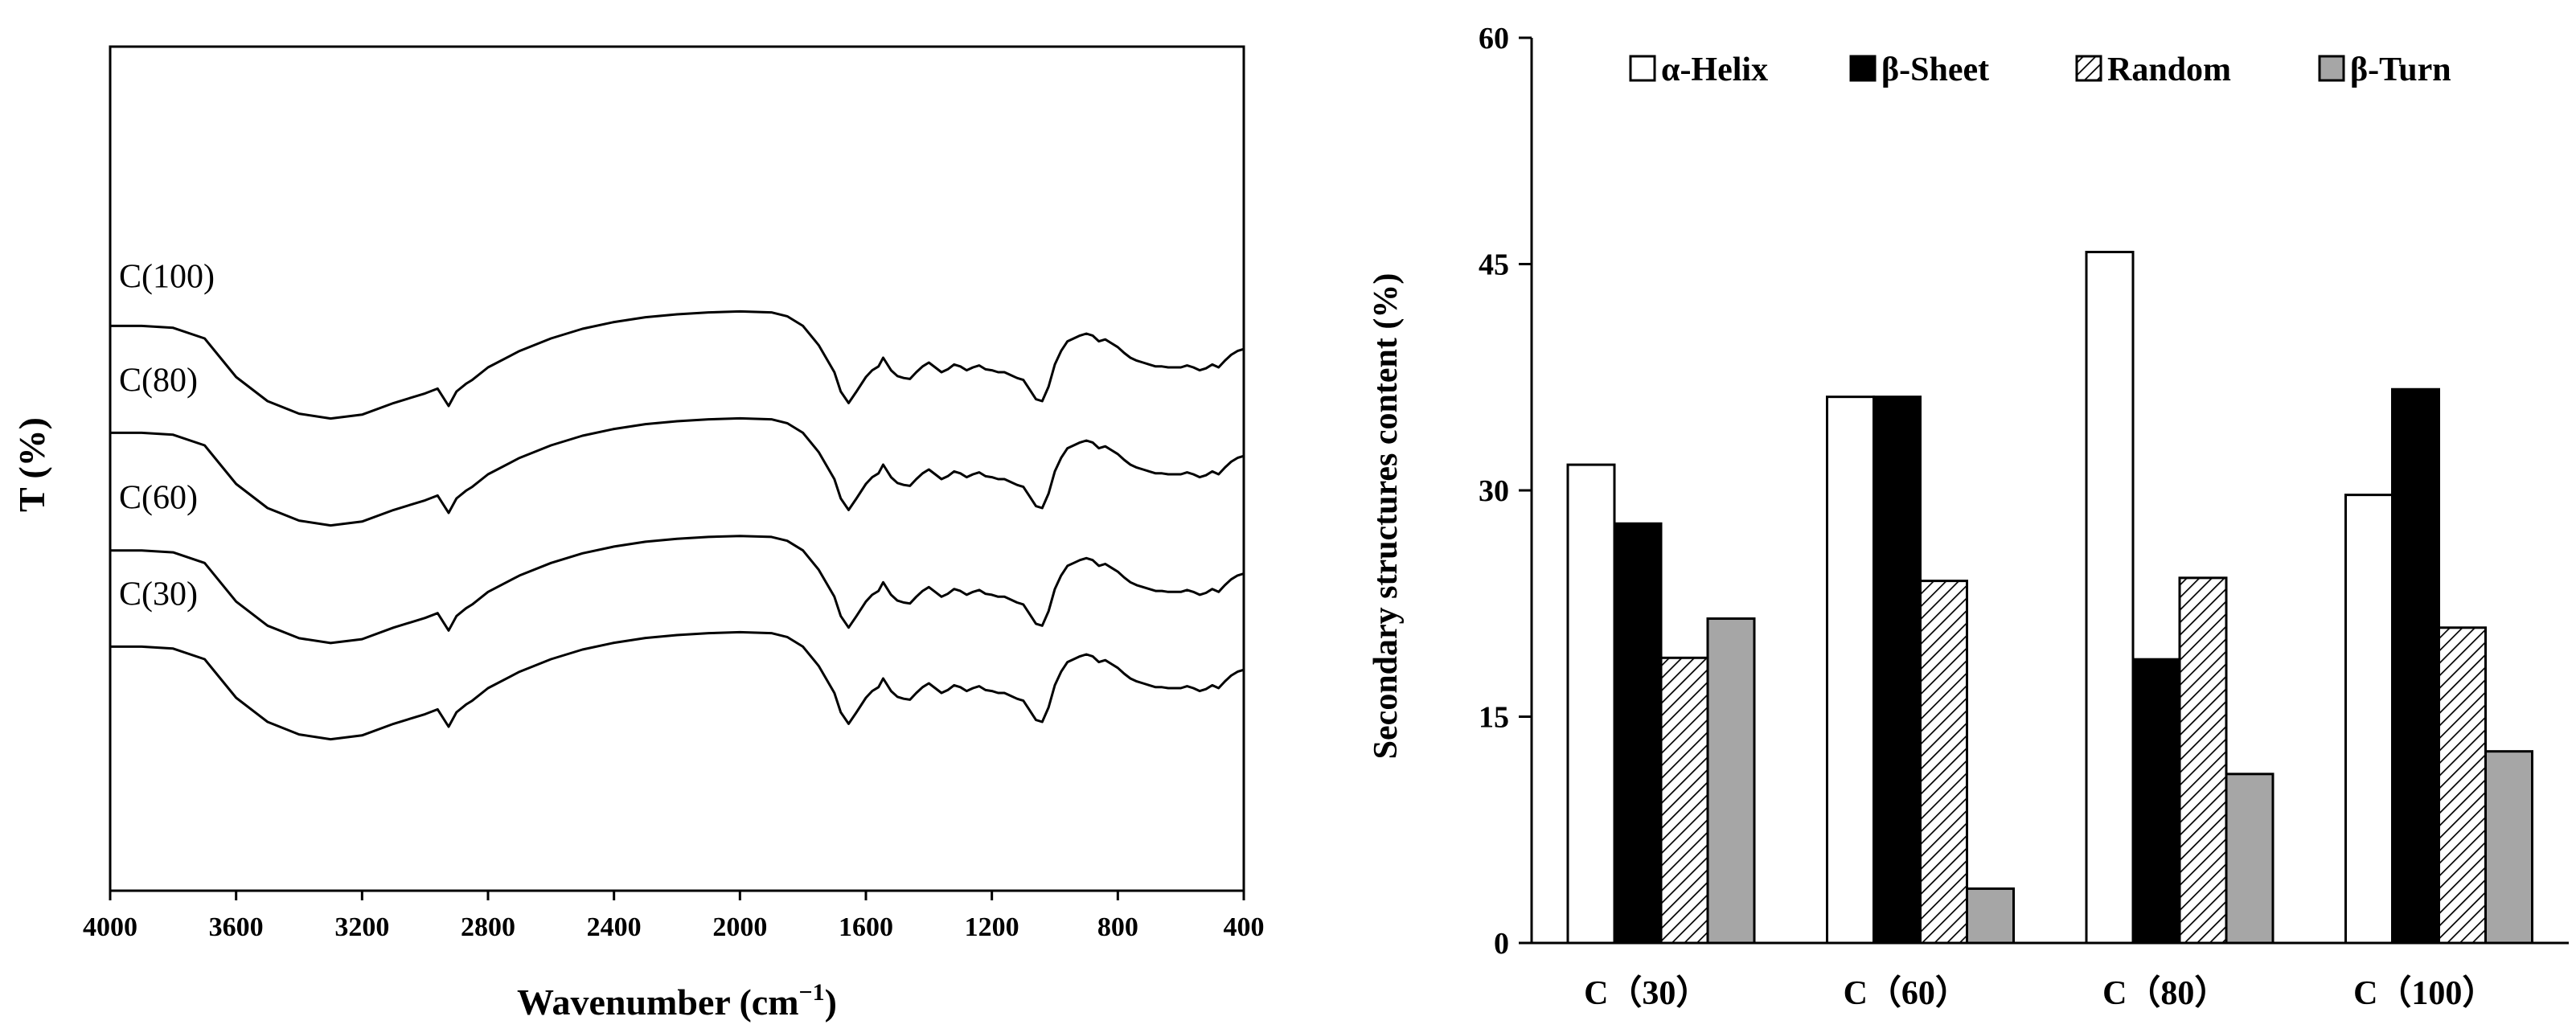 The height and width of the screenshot is (1033, 2576). What do you see at coordinates (1647, 993) in the screenshot?
I see `bar-category-label: C（30）` at bounding box center [1647, 993].